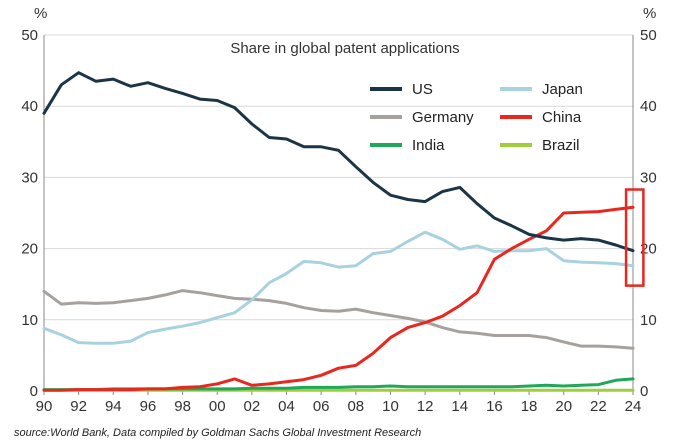 The width and height of the screenshot is (688, 440). What do you see at coordinates (494, 406) in the screenshot?
I see `x-tick-16: 16` at bounding box center [494, 406].